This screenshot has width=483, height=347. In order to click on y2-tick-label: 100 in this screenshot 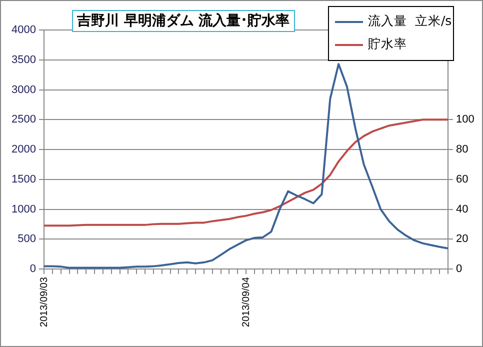, I will do `click(465, 120)`.